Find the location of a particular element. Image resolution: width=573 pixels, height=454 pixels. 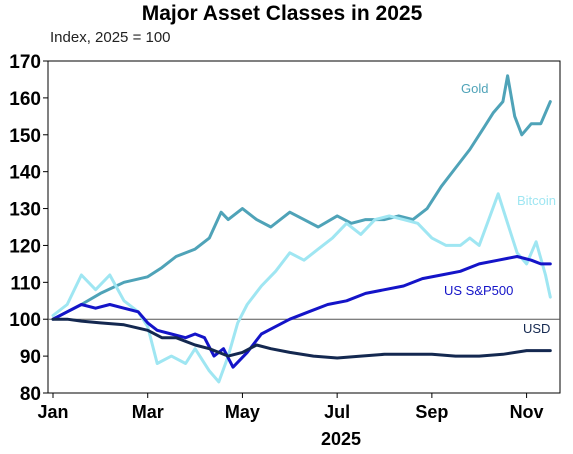

y-tick-label: 110 is located at coordinates (25, 283).